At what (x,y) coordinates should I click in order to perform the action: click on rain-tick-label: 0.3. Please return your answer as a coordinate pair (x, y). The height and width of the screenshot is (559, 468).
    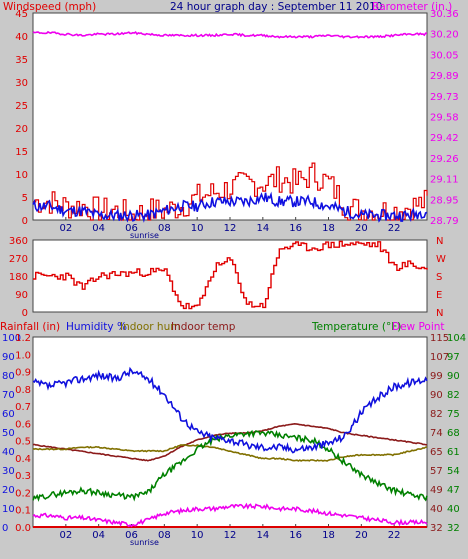
    Looking at the image, I should click on (23, 476).